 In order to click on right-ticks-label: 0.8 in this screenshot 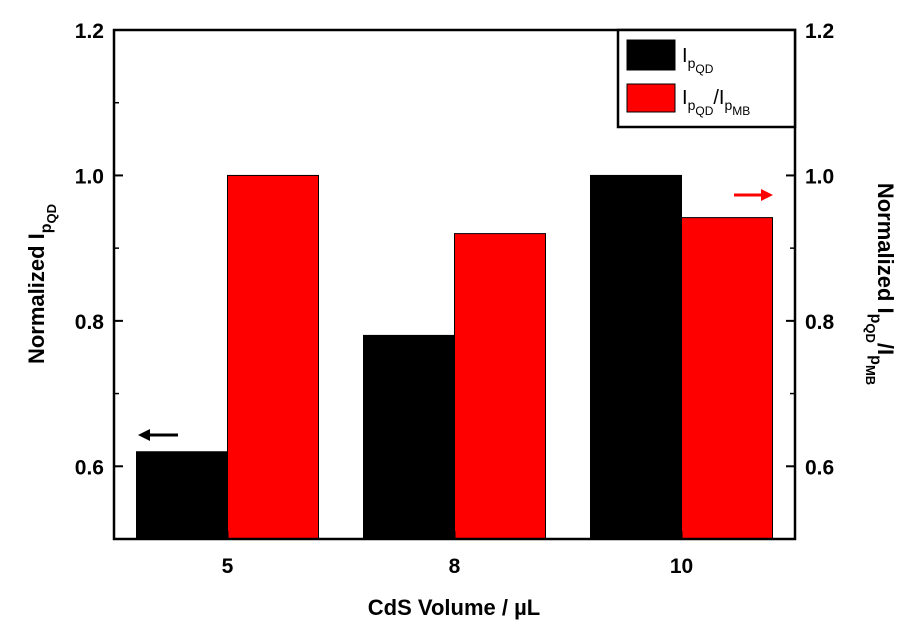, I will do `click(820, 322)`.